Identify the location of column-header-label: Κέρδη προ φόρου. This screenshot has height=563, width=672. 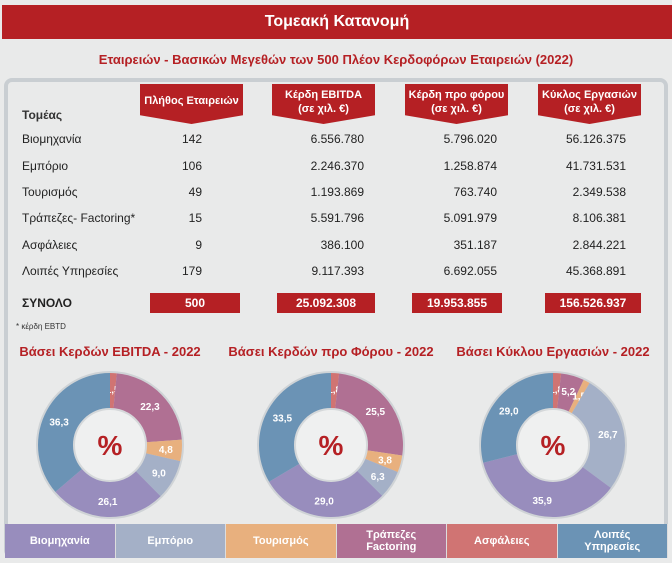
(456, 95).